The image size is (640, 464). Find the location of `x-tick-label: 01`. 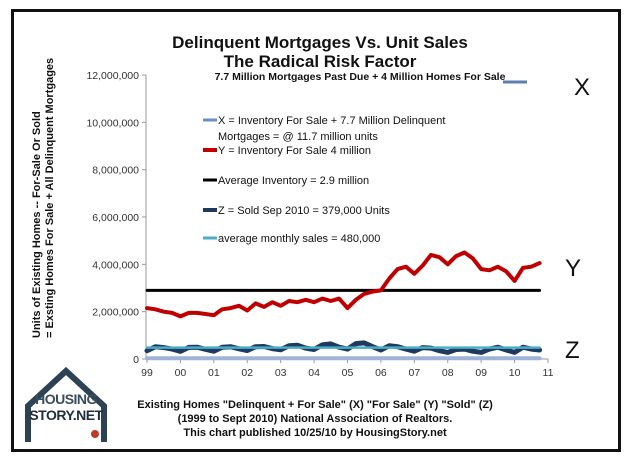

x-tick-label: 01 is located at coordinates (214, 373).